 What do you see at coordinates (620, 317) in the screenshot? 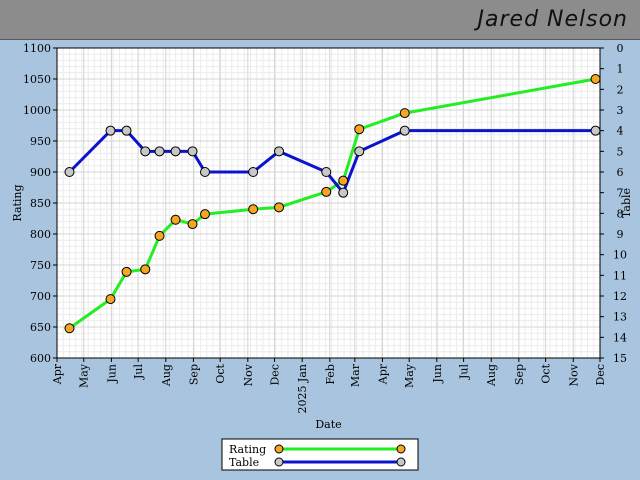
I see `y2-tick-label: 13` at bounding box center [620, 317].